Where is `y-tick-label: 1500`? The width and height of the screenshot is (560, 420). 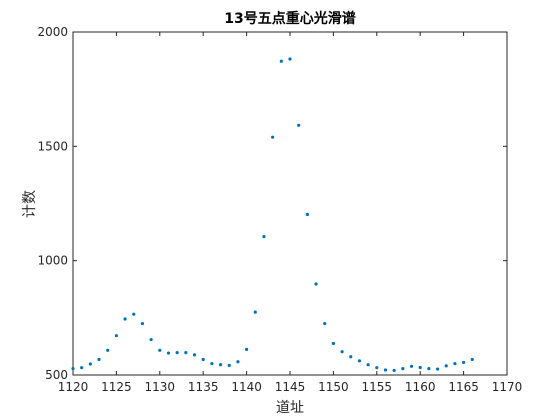
y-tick-label: 1500 is located at coordinates (52, 146).